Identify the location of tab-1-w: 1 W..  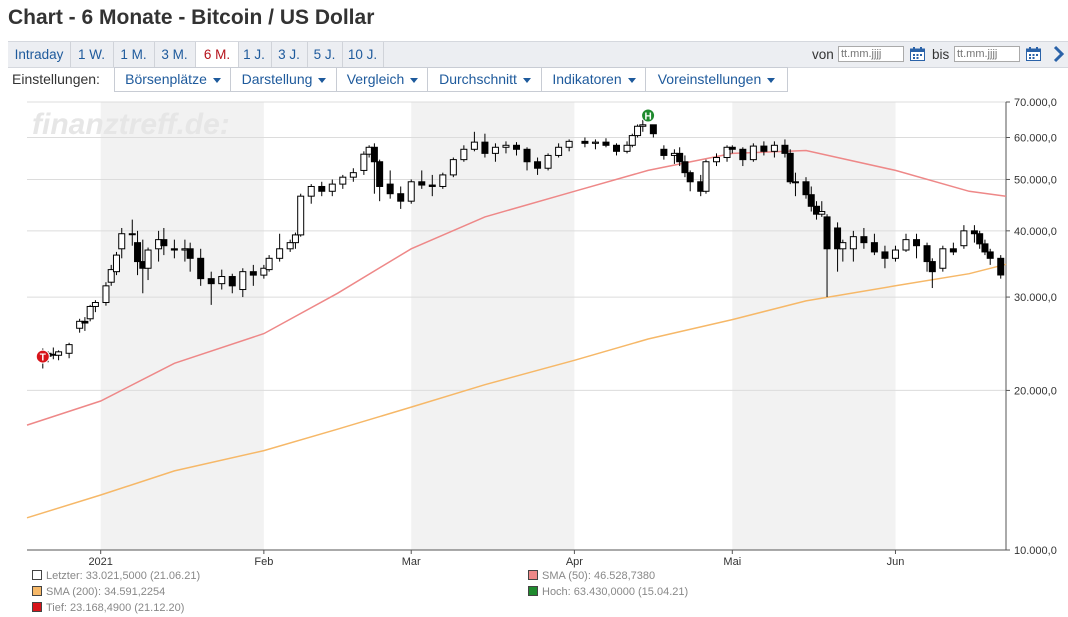
(92, 54).